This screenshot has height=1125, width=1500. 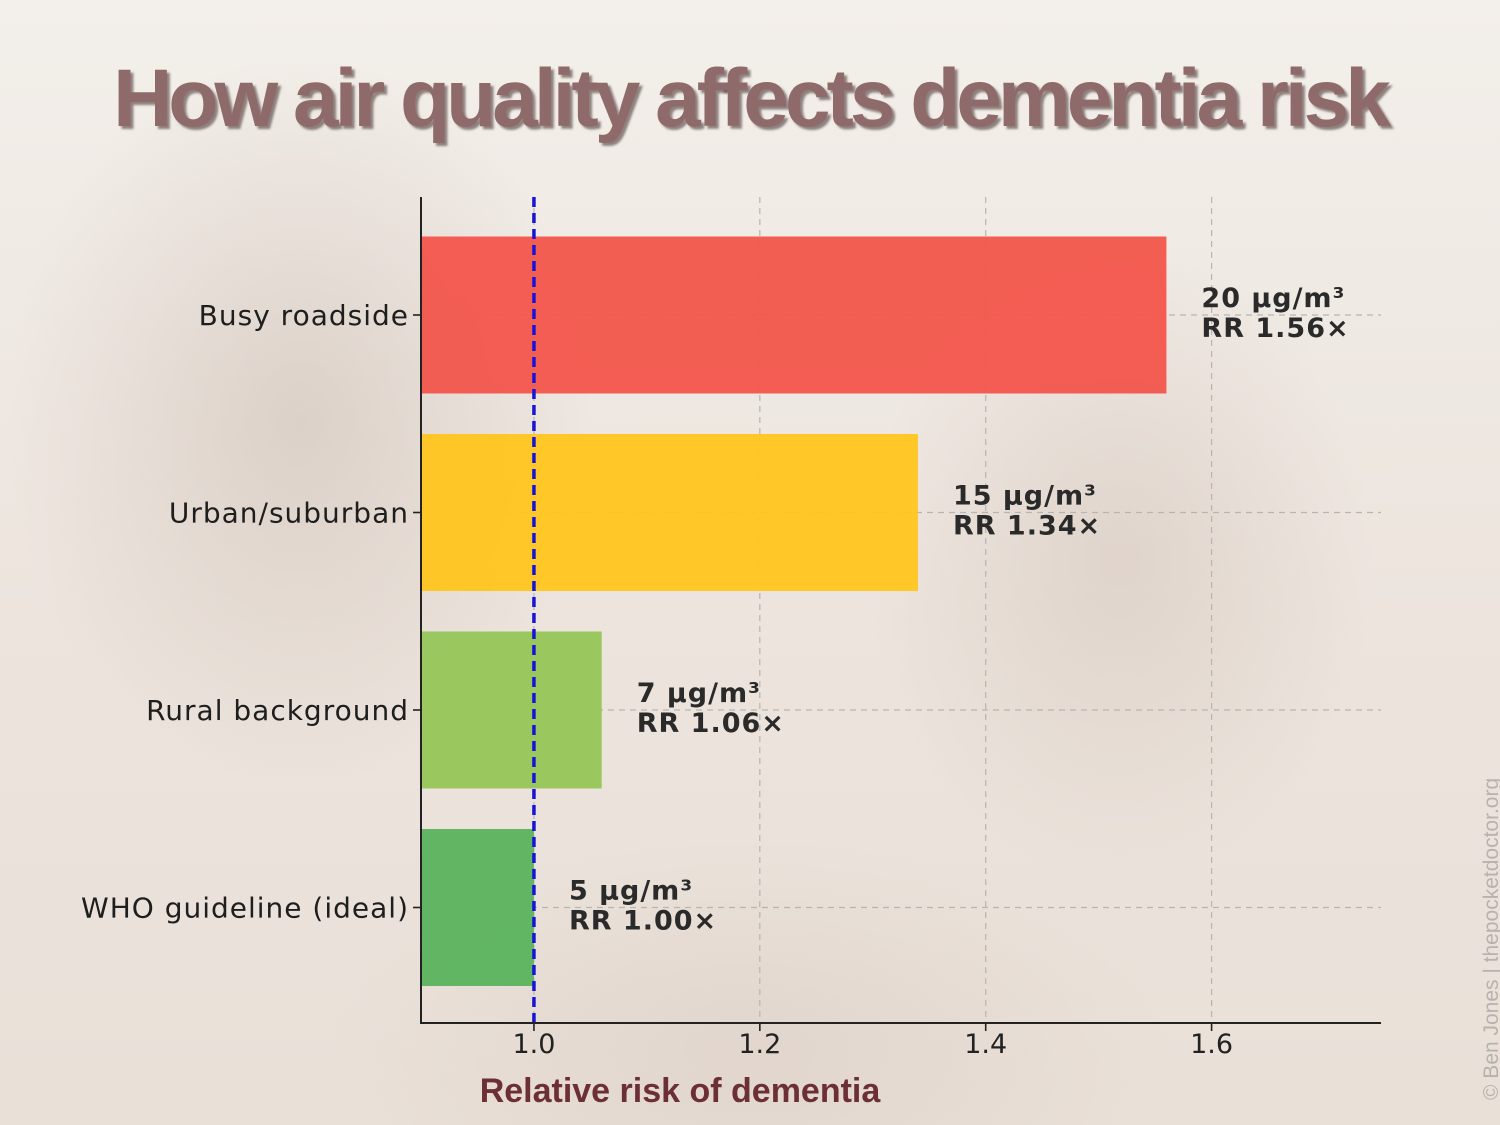 What do you see at coordinates (985, 1044) in the screenshot?
I see `x-tick-label: 1.4` at bounding box center [985, 1044].